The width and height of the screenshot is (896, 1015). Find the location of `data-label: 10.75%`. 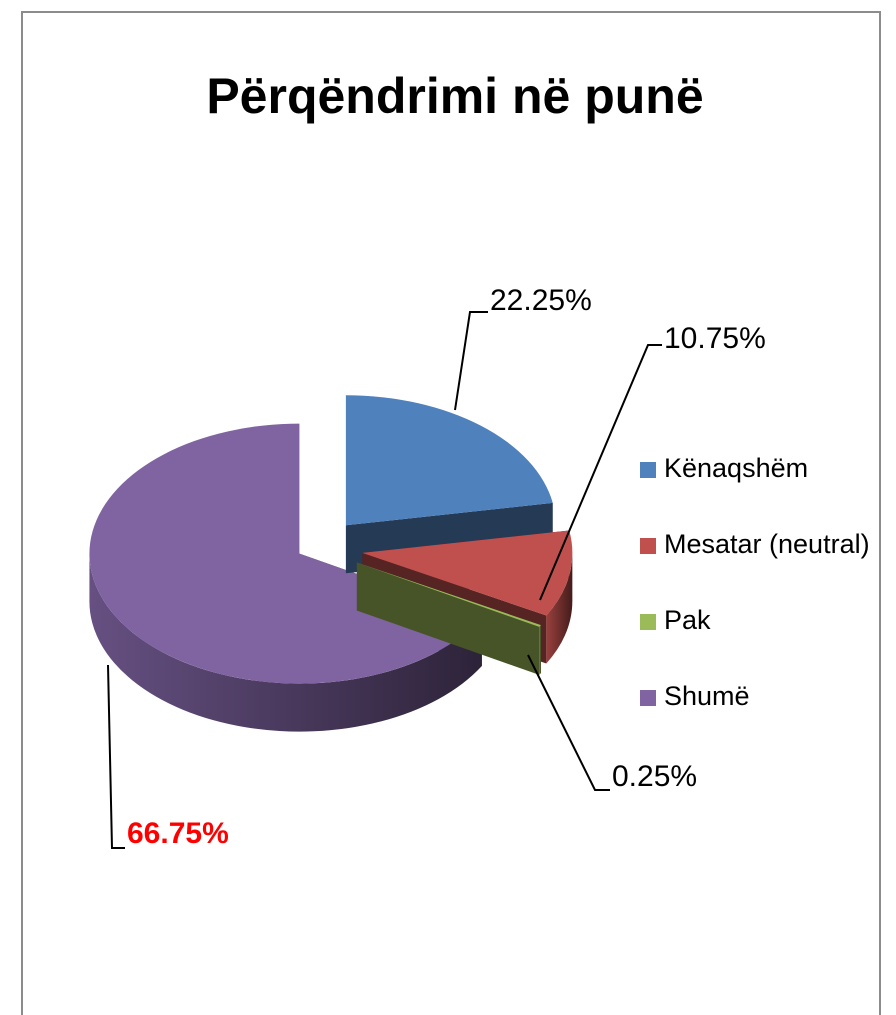

data-label: 10.75% is located at coordinates (715, 338).